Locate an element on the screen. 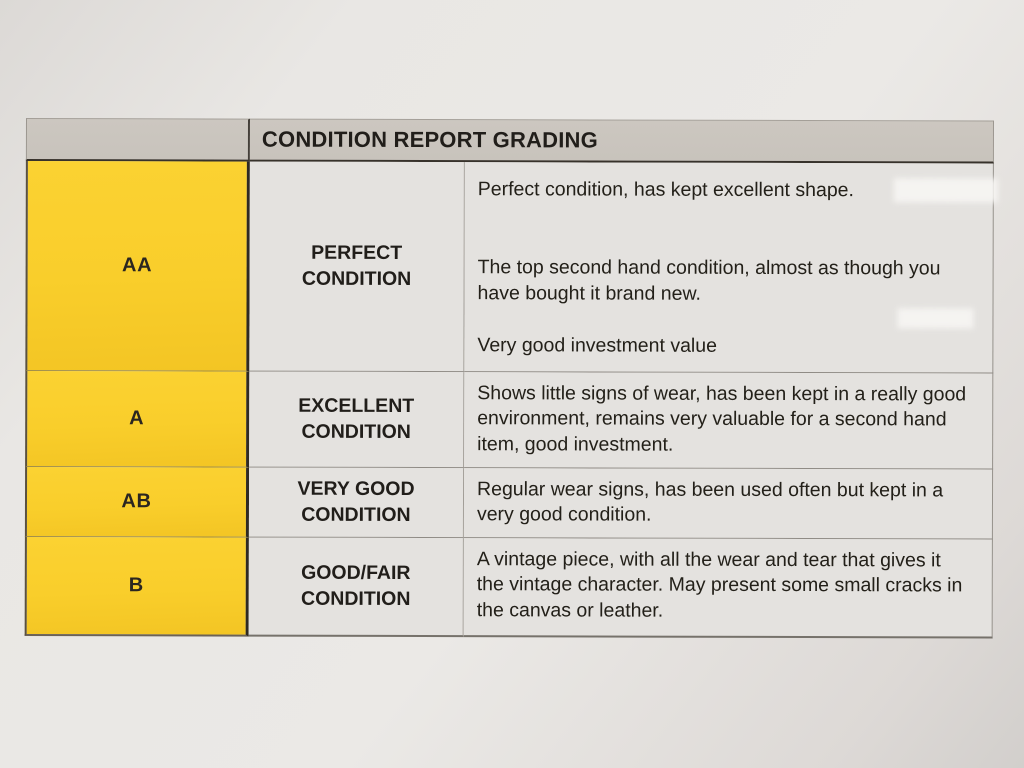  condition-cell-a: EXCELLENT CONDITION is located at coordinates (357, 420).